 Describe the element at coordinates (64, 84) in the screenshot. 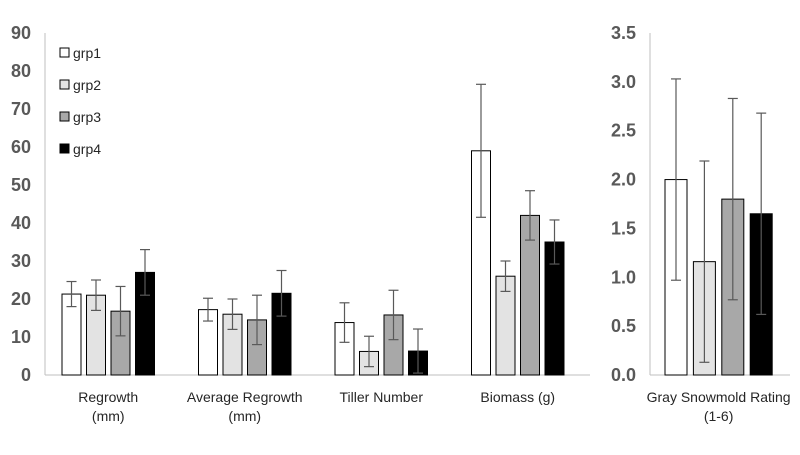

I see `legend-swatch-grp2` at that location.